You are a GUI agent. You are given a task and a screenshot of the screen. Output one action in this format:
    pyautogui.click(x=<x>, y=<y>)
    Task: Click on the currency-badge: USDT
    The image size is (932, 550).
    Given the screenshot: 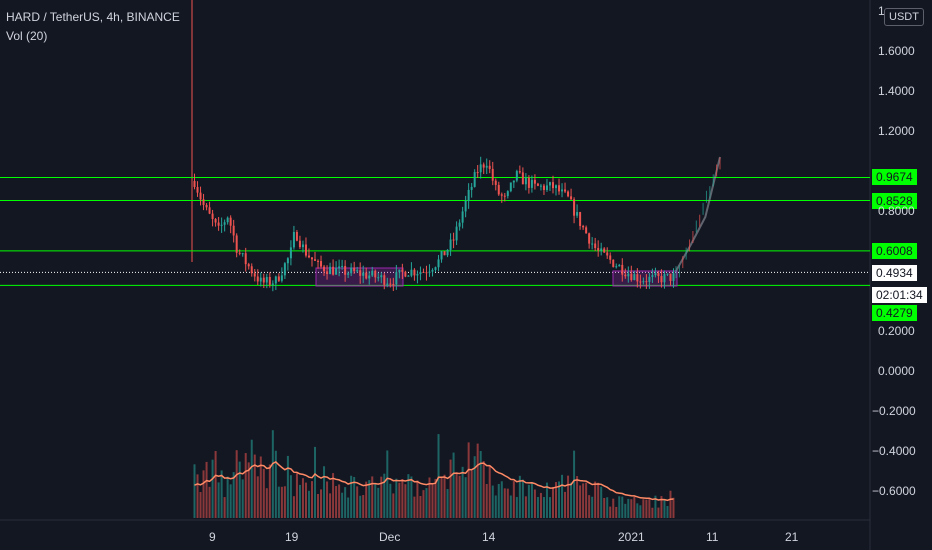 What is the action you would take?
    pyautogui.click(x=904, y=17)
    